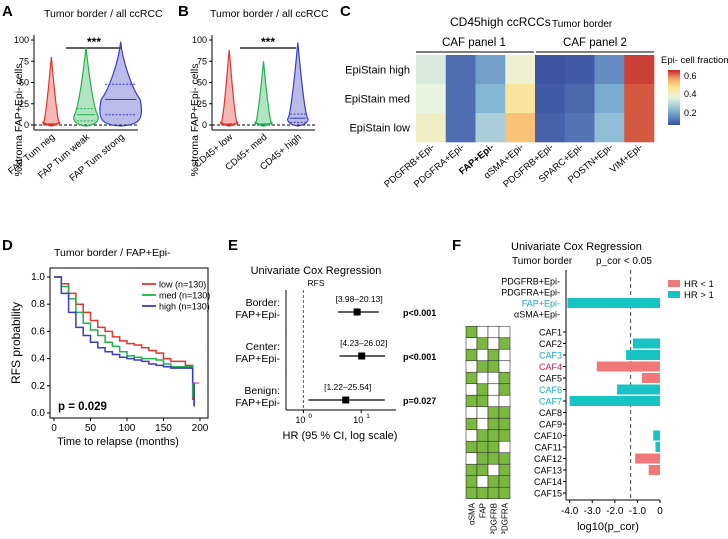 This screenshot has width=728, height=539. What do you see at coordinates (548, 448) in the screenshot?
I see `panel-f-row-label: CAF11` at bounding box center [548, 448].